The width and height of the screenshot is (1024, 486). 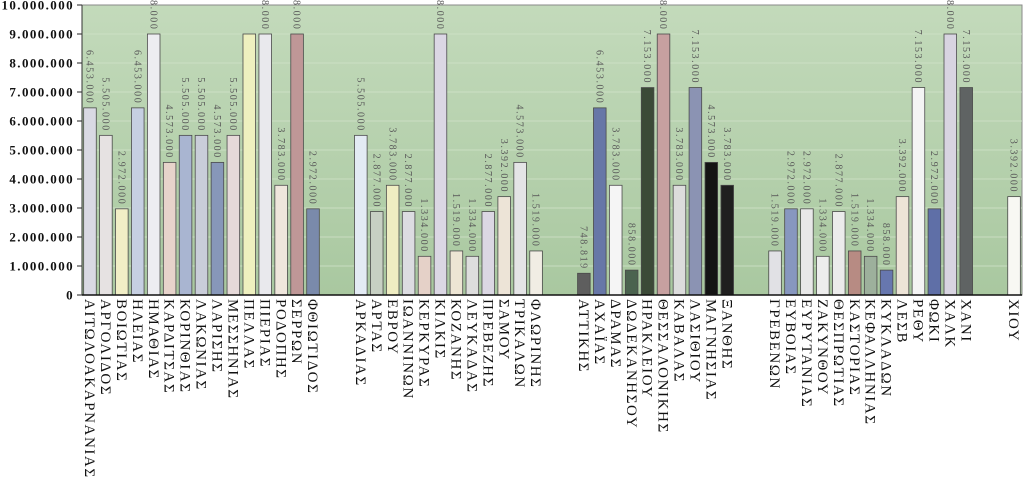 What do you see at coordinates (360, 343) in the screenshot?
I see `x-tick-label: ΑΡΚΑΔΙΑΣ` at bounding box center [360, 343].